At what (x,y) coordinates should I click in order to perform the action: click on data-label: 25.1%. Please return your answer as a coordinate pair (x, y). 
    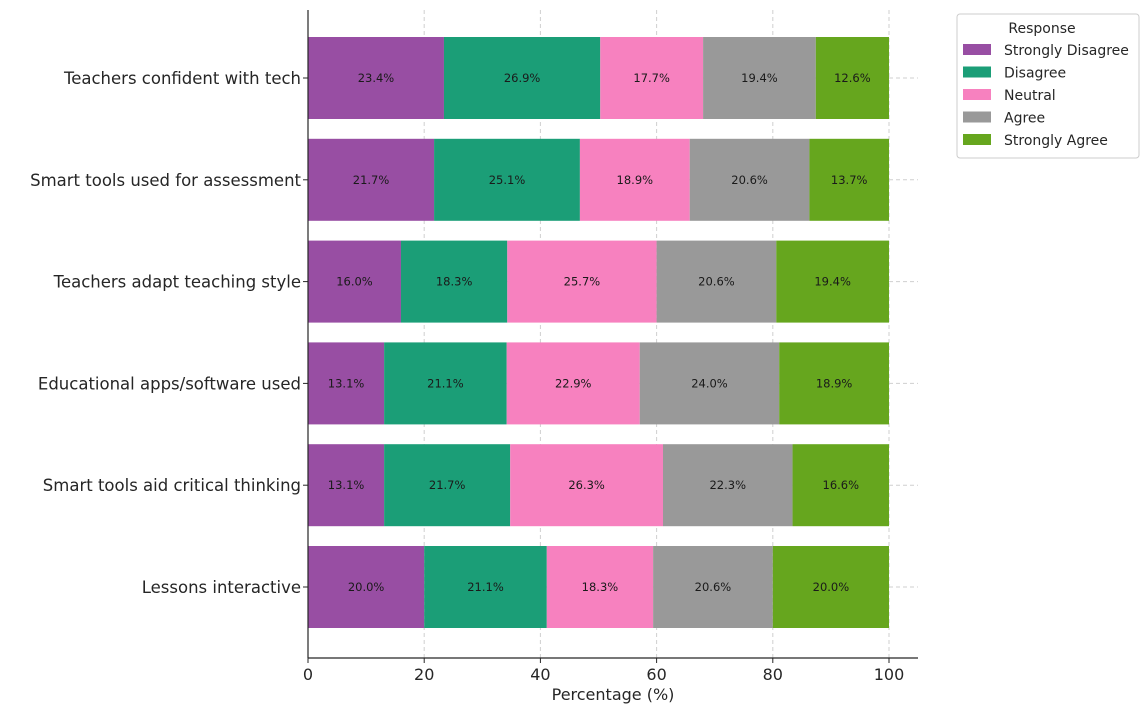
    Looking at the image, I should click on (507, 180).